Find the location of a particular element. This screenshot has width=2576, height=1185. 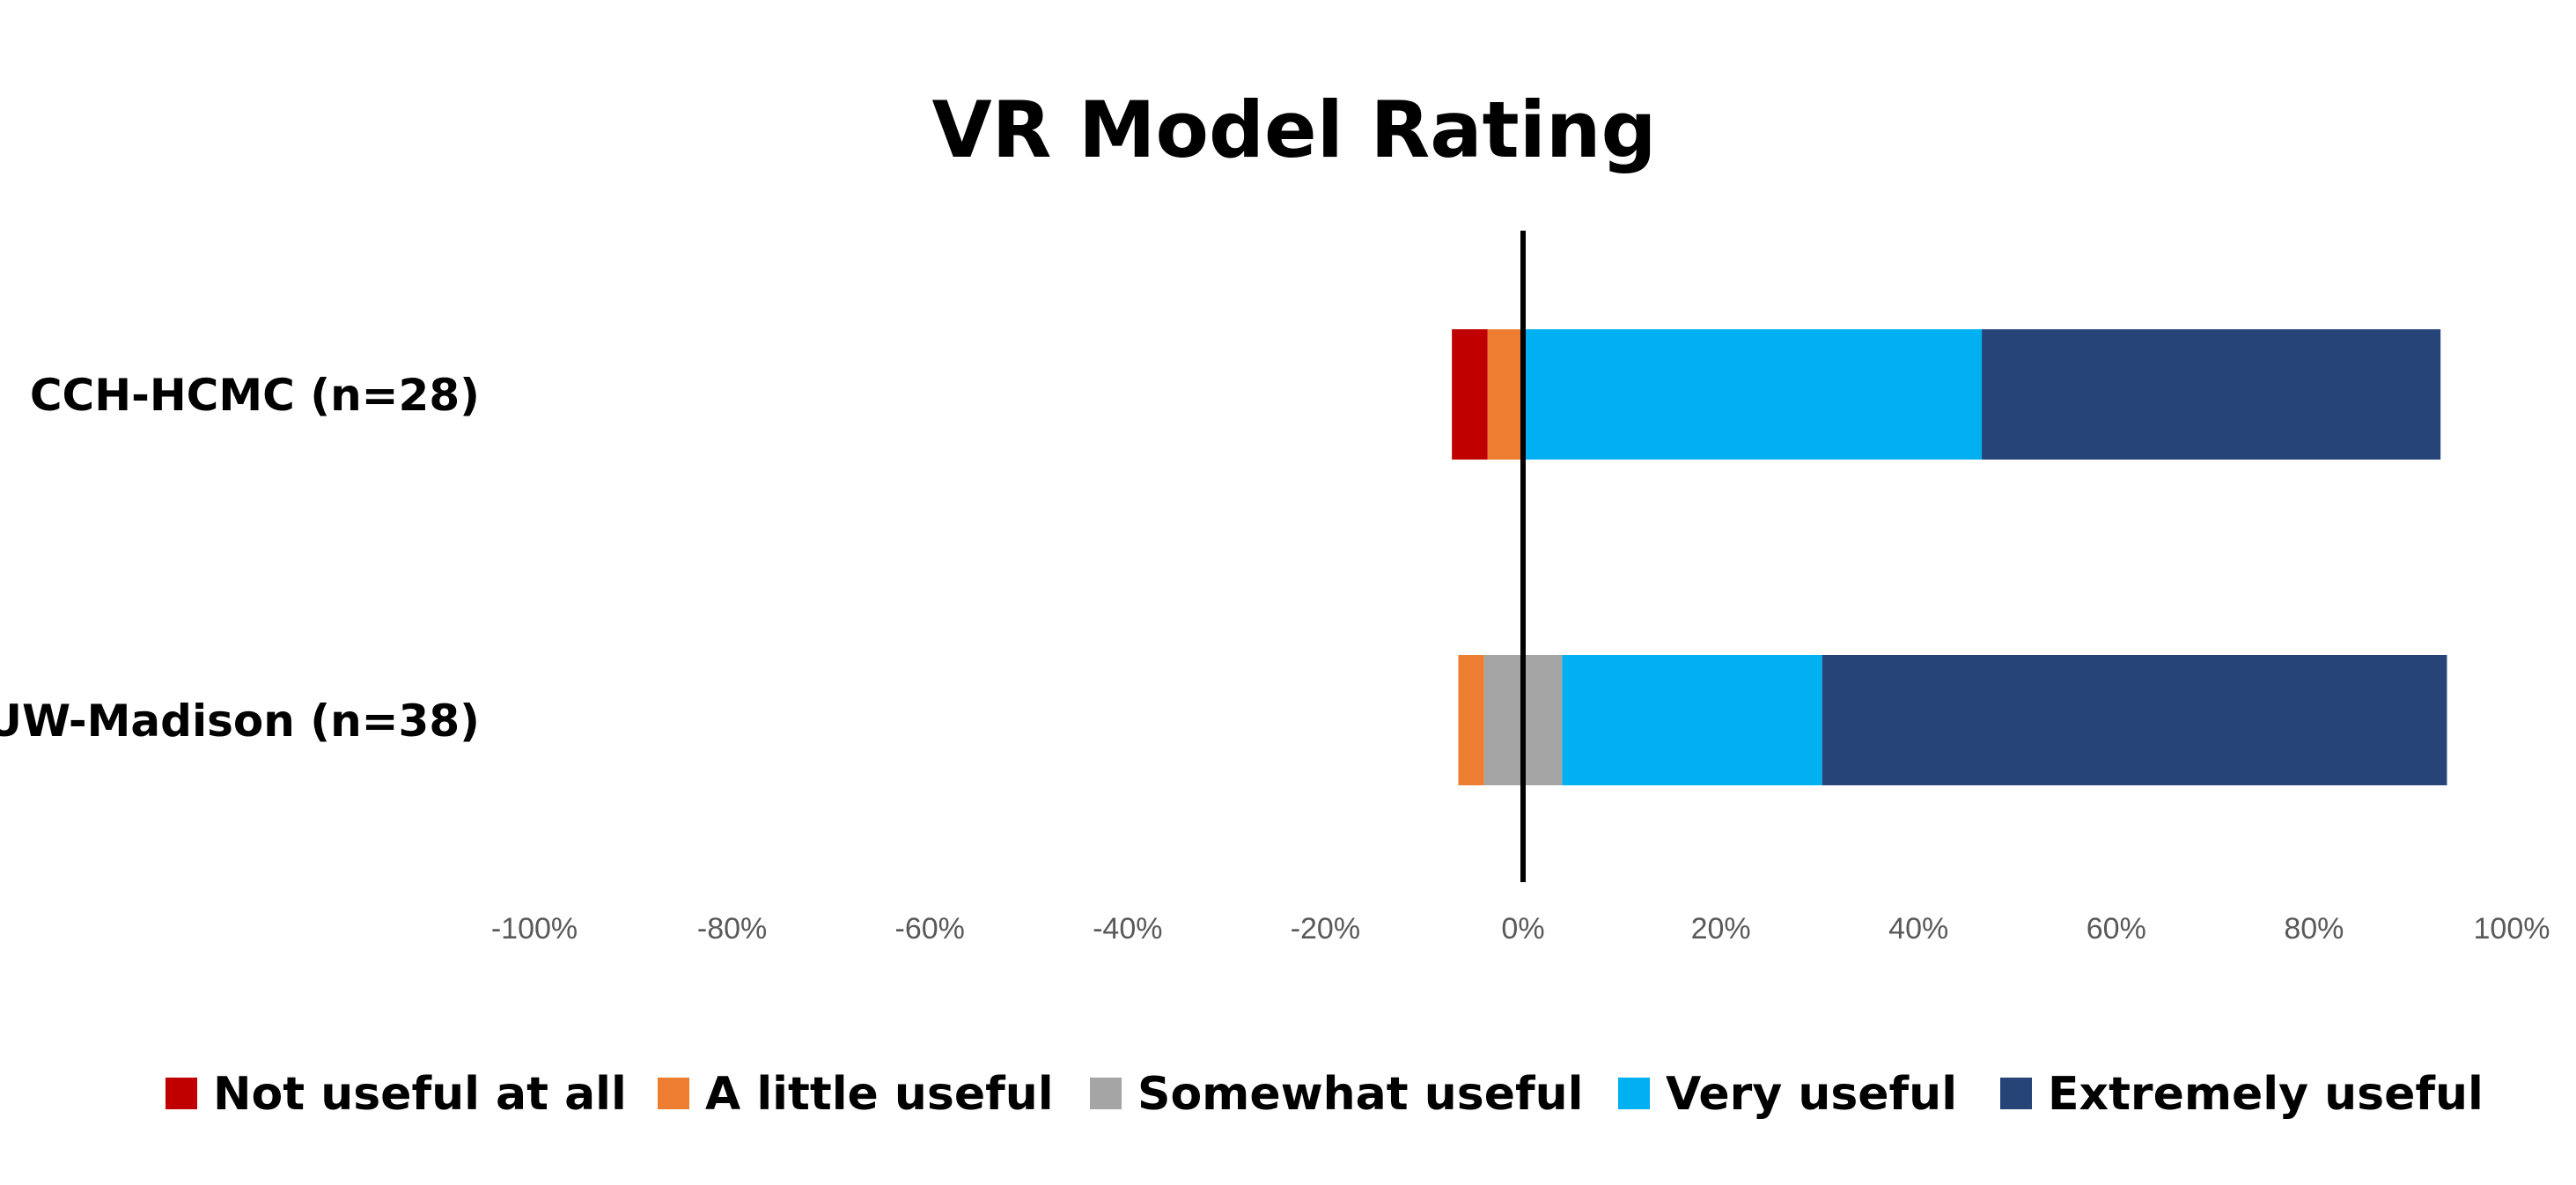

legend-swatch-a-little-useful is located at coordinates (674, 1093).